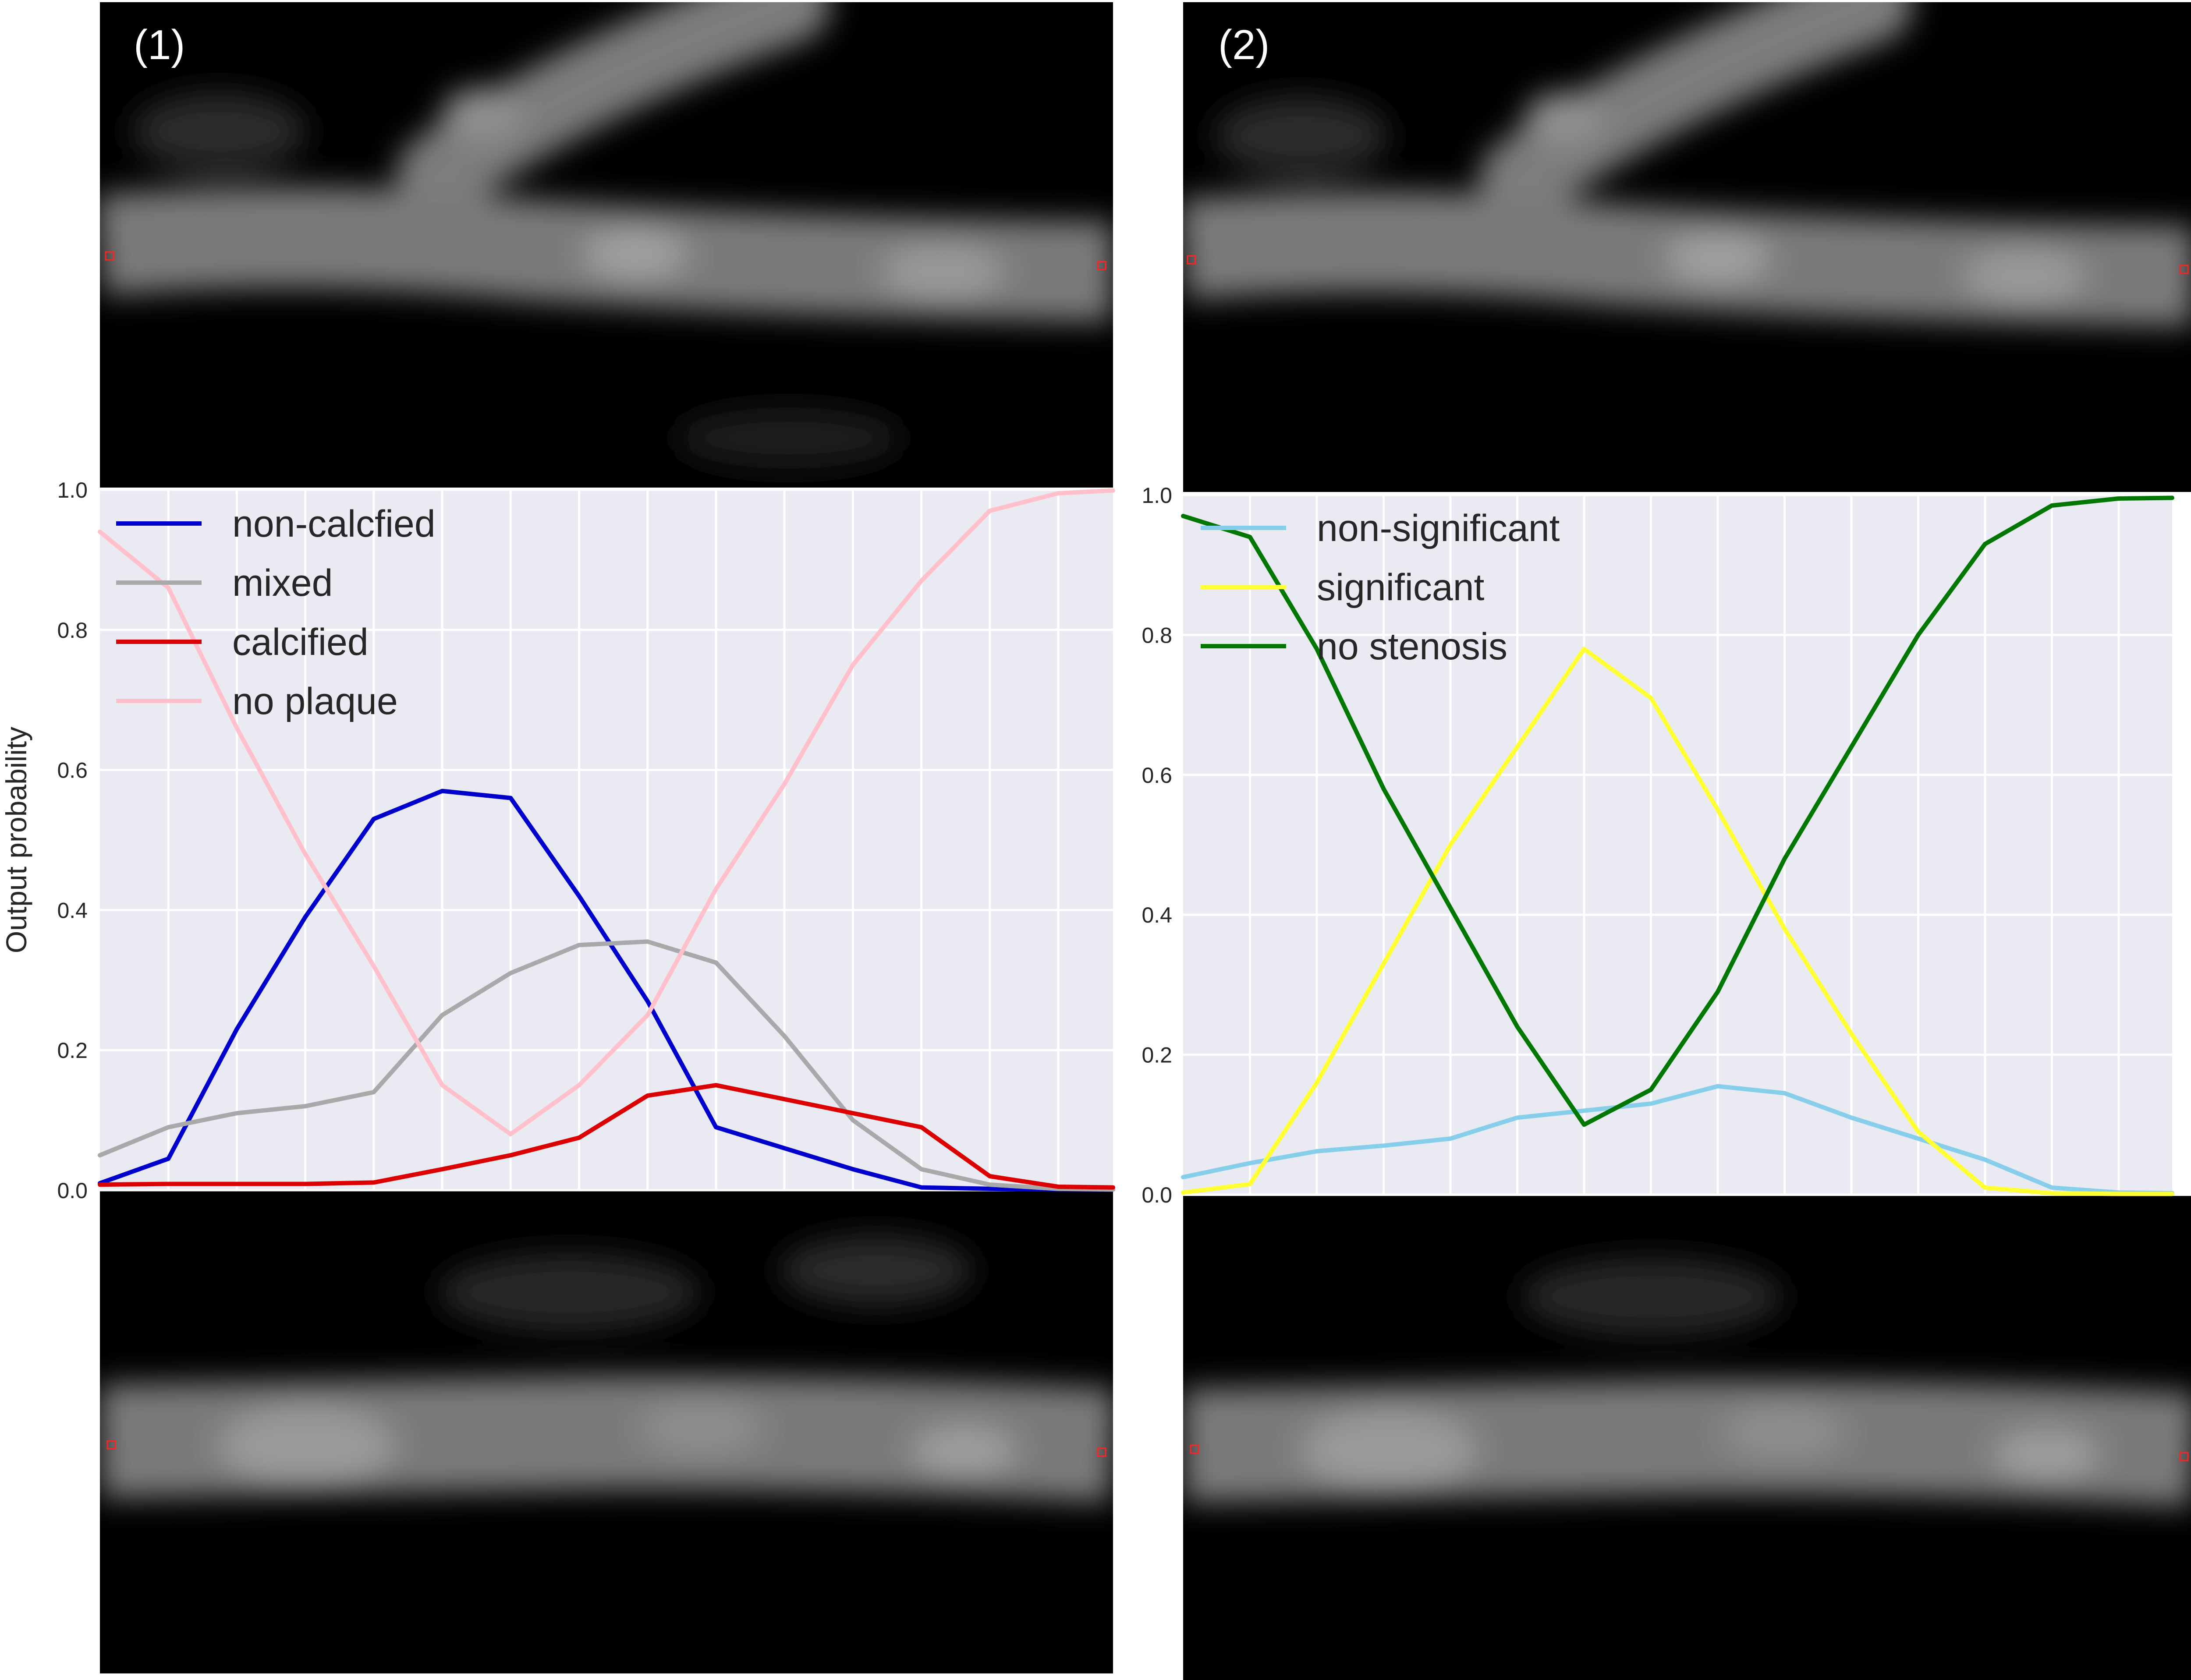 The image size is (2191, 1680). What do you see at coordinates (1243, 44) in the screenshot?
I see `panel-label-2: (2)` at bounding box center [1243, 44].